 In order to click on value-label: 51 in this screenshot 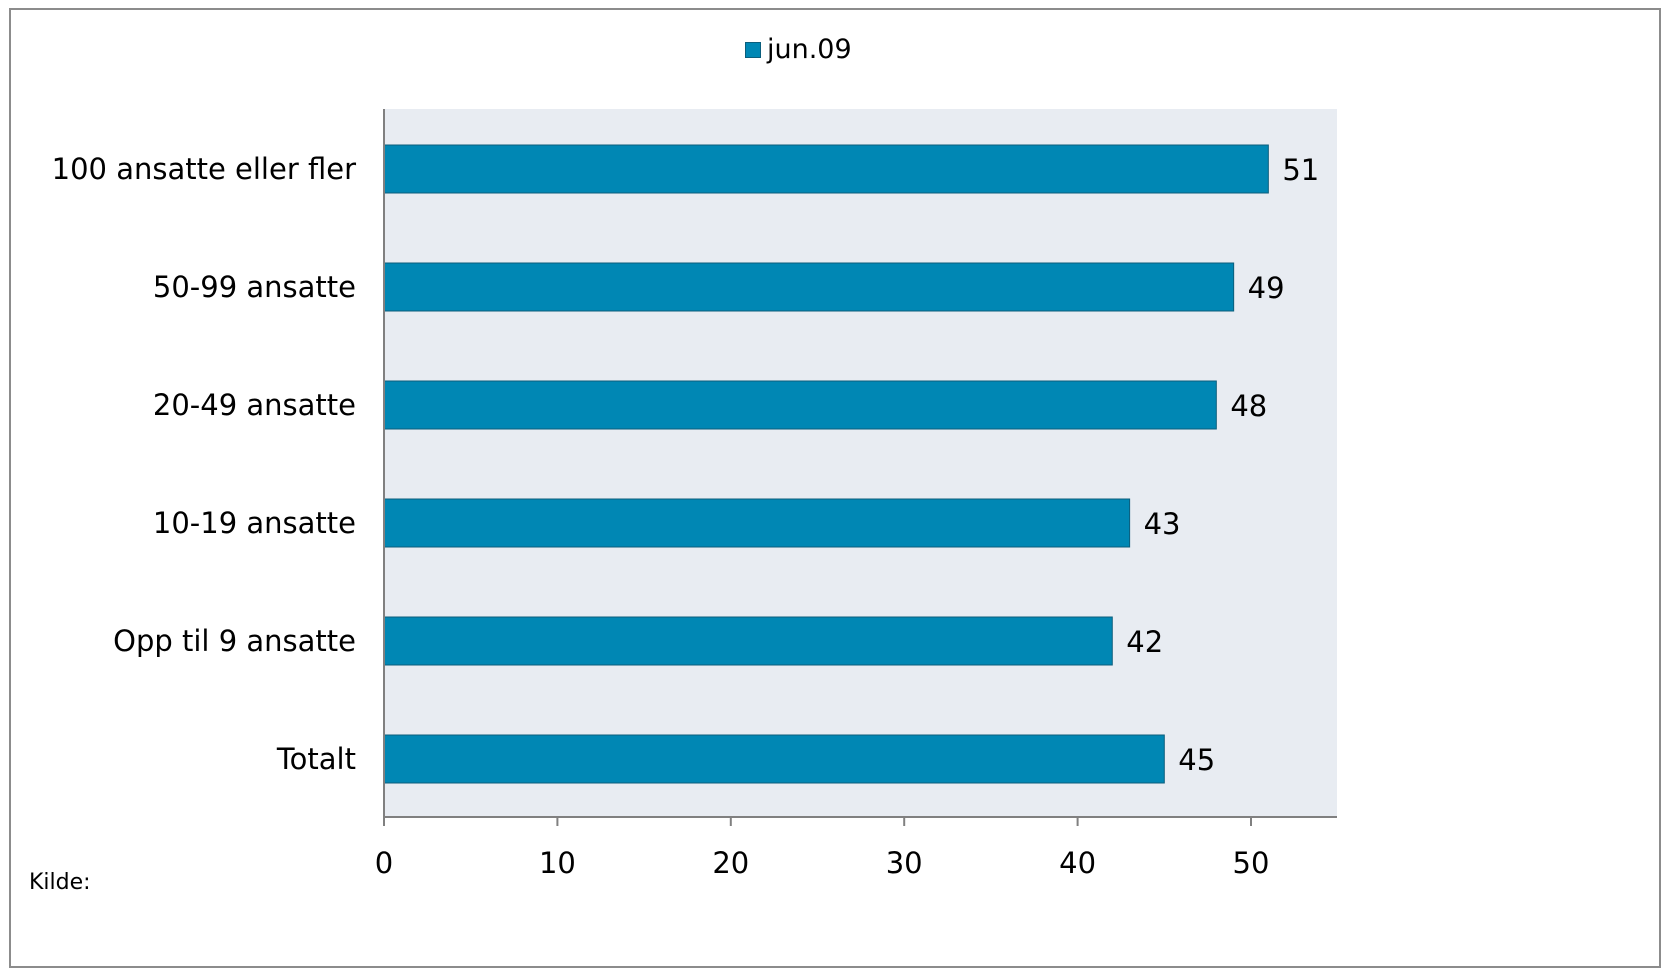, I will do `click(1300, 170)`.